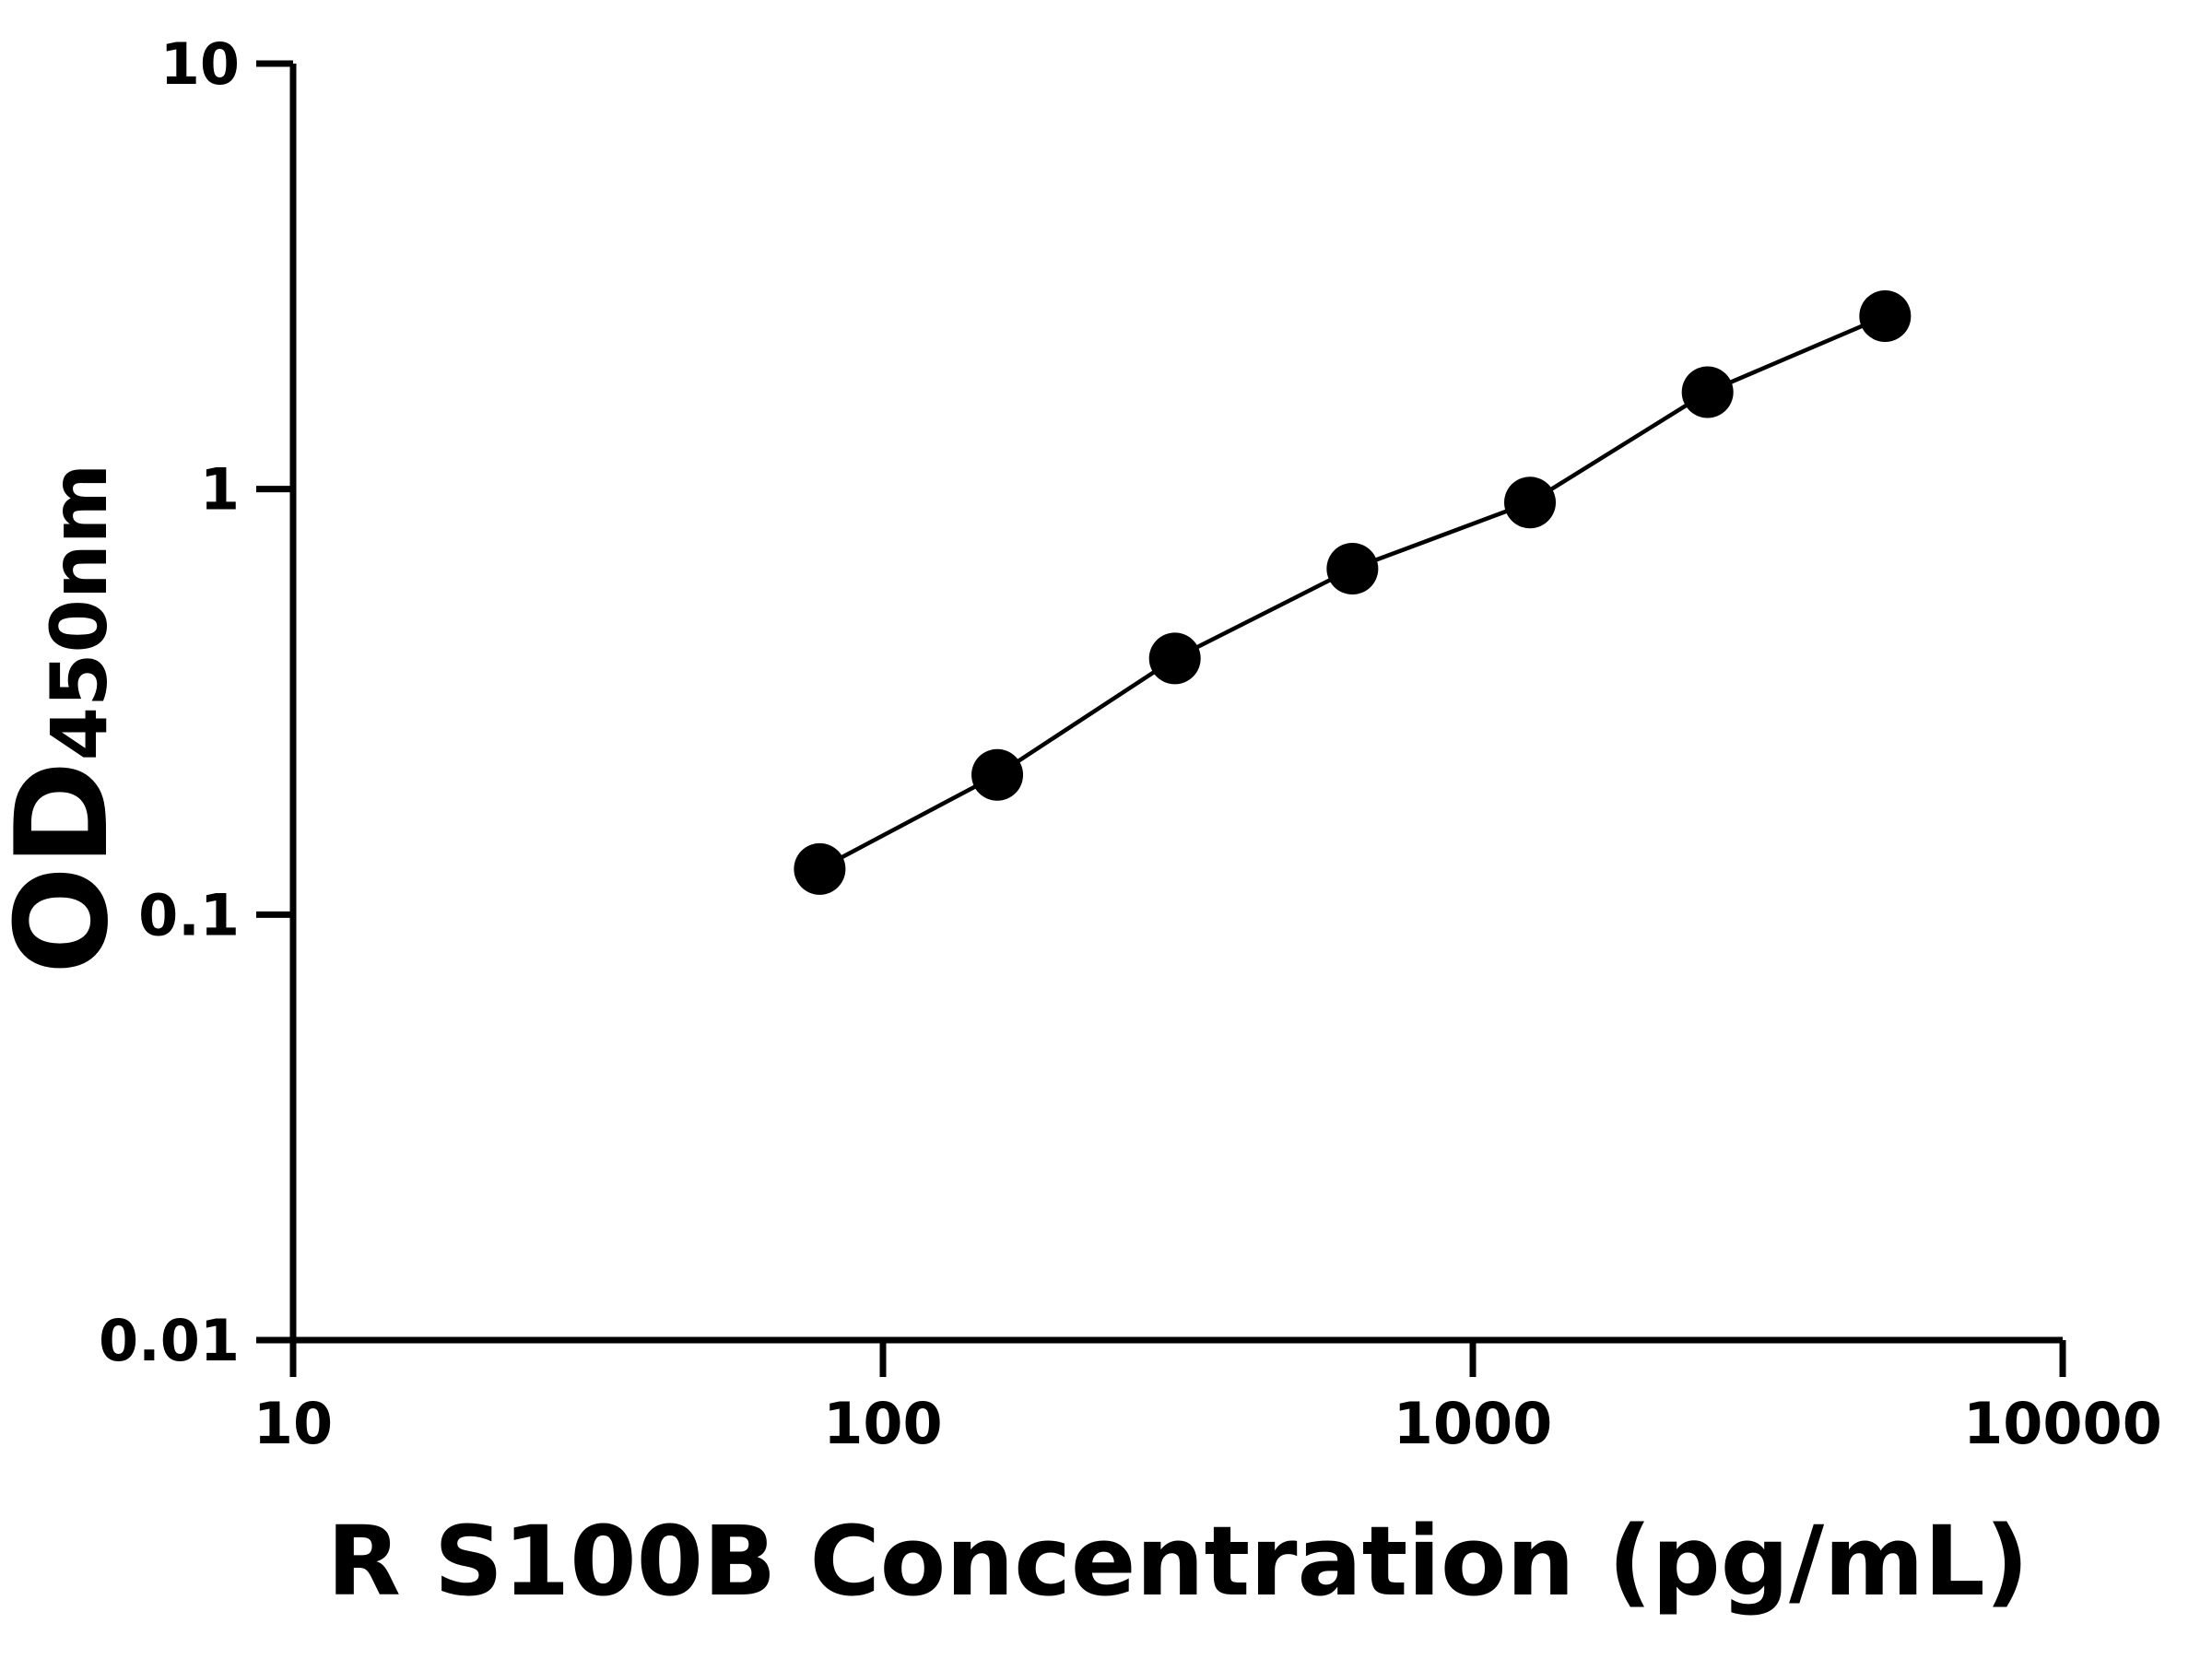  I want to click on y-tick-label: 1, so click(220, 490).